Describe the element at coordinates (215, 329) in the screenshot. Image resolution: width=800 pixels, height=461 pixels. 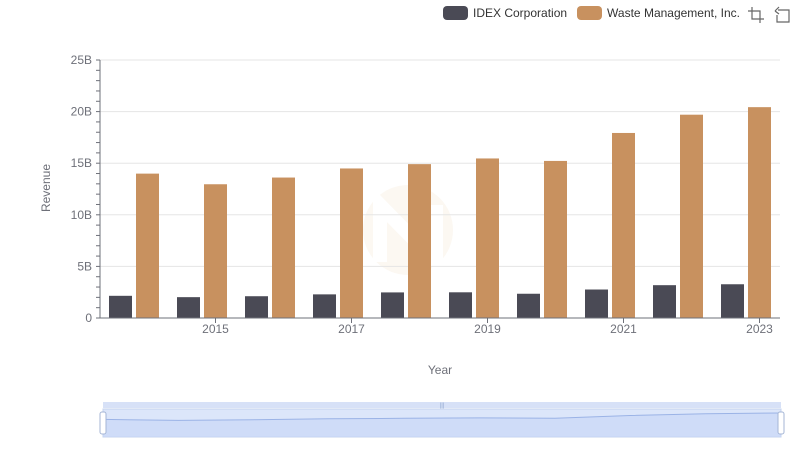
I see `x-tick-label: 2015` at that location.